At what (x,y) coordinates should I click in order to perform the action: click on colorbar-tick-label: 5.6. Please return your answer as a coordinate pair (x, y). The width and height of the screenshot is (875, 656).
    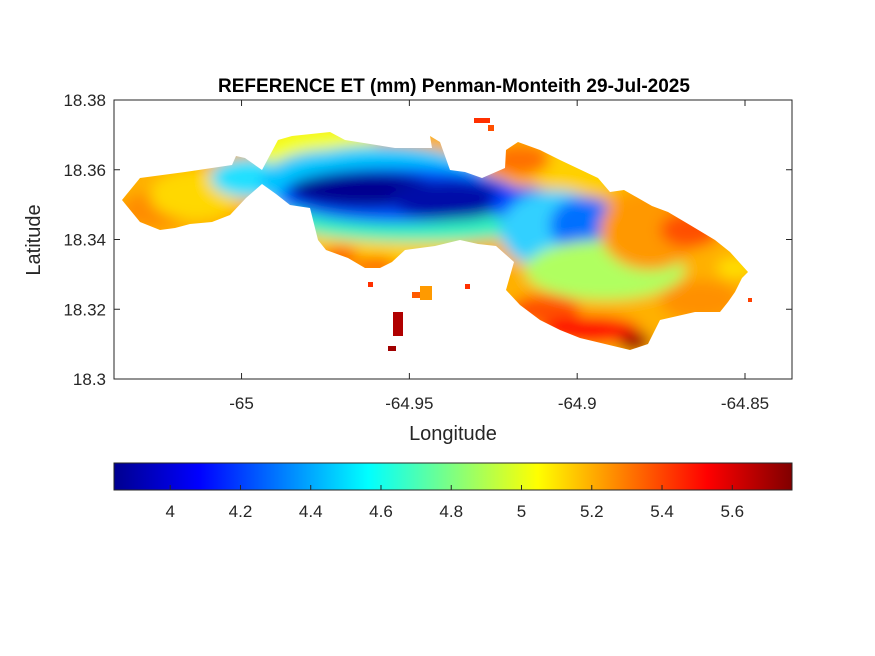
    Looking at the image, I should click on (732, 511).